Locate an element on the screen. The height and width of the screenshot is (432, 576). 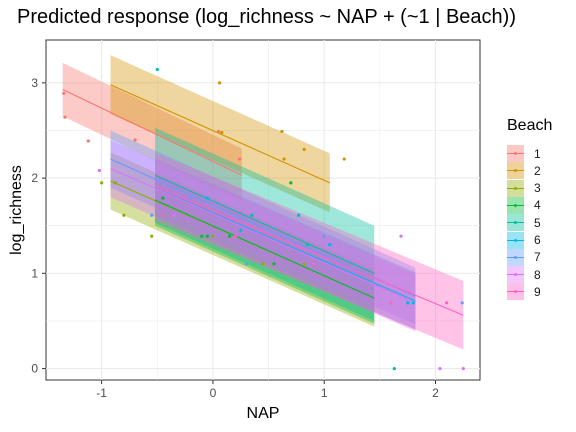
legend-label: 9 is located at coordinates (537, 291).